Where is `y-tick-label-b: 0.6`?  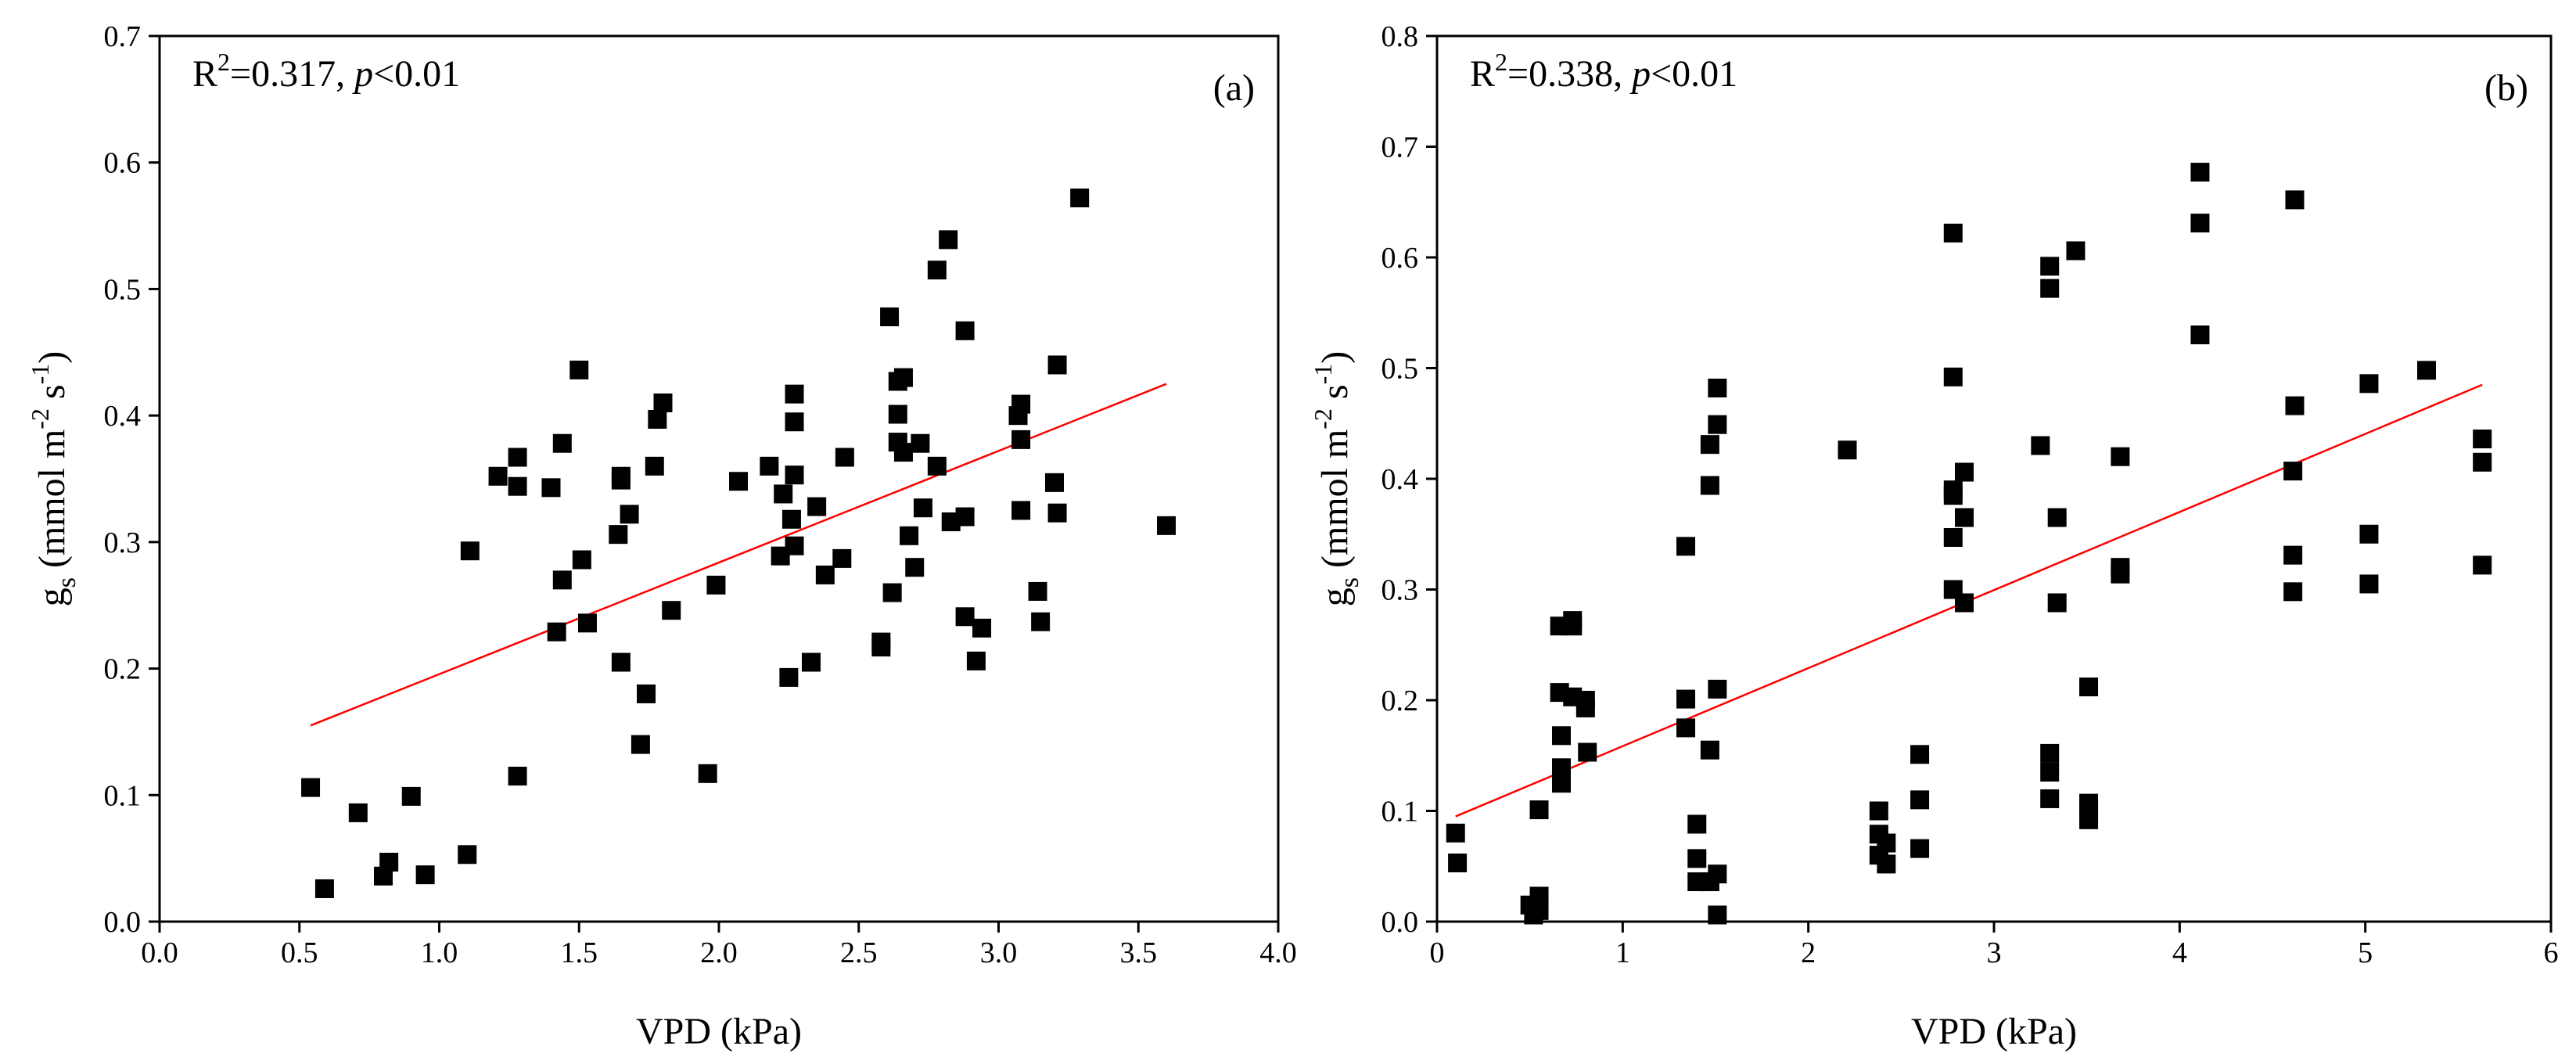
y-tick-label-b: 0.6 is located at coordinates (1400, 258).